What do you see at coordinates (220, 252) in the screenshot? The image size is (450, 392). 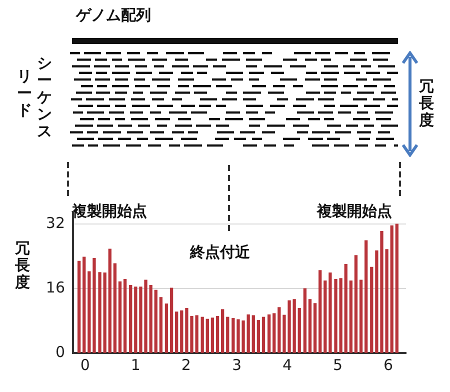 I see `annotation: 終点付近` at bounding box center [220, 252].